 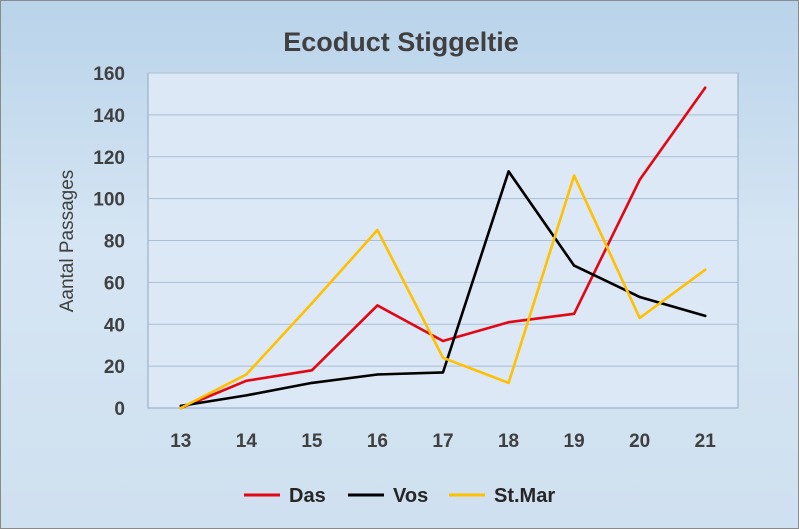 What do you see at coordinates (114, 283) in the screenshot?
I see `y-tick-label: 60` at bounding box center [114, 283].